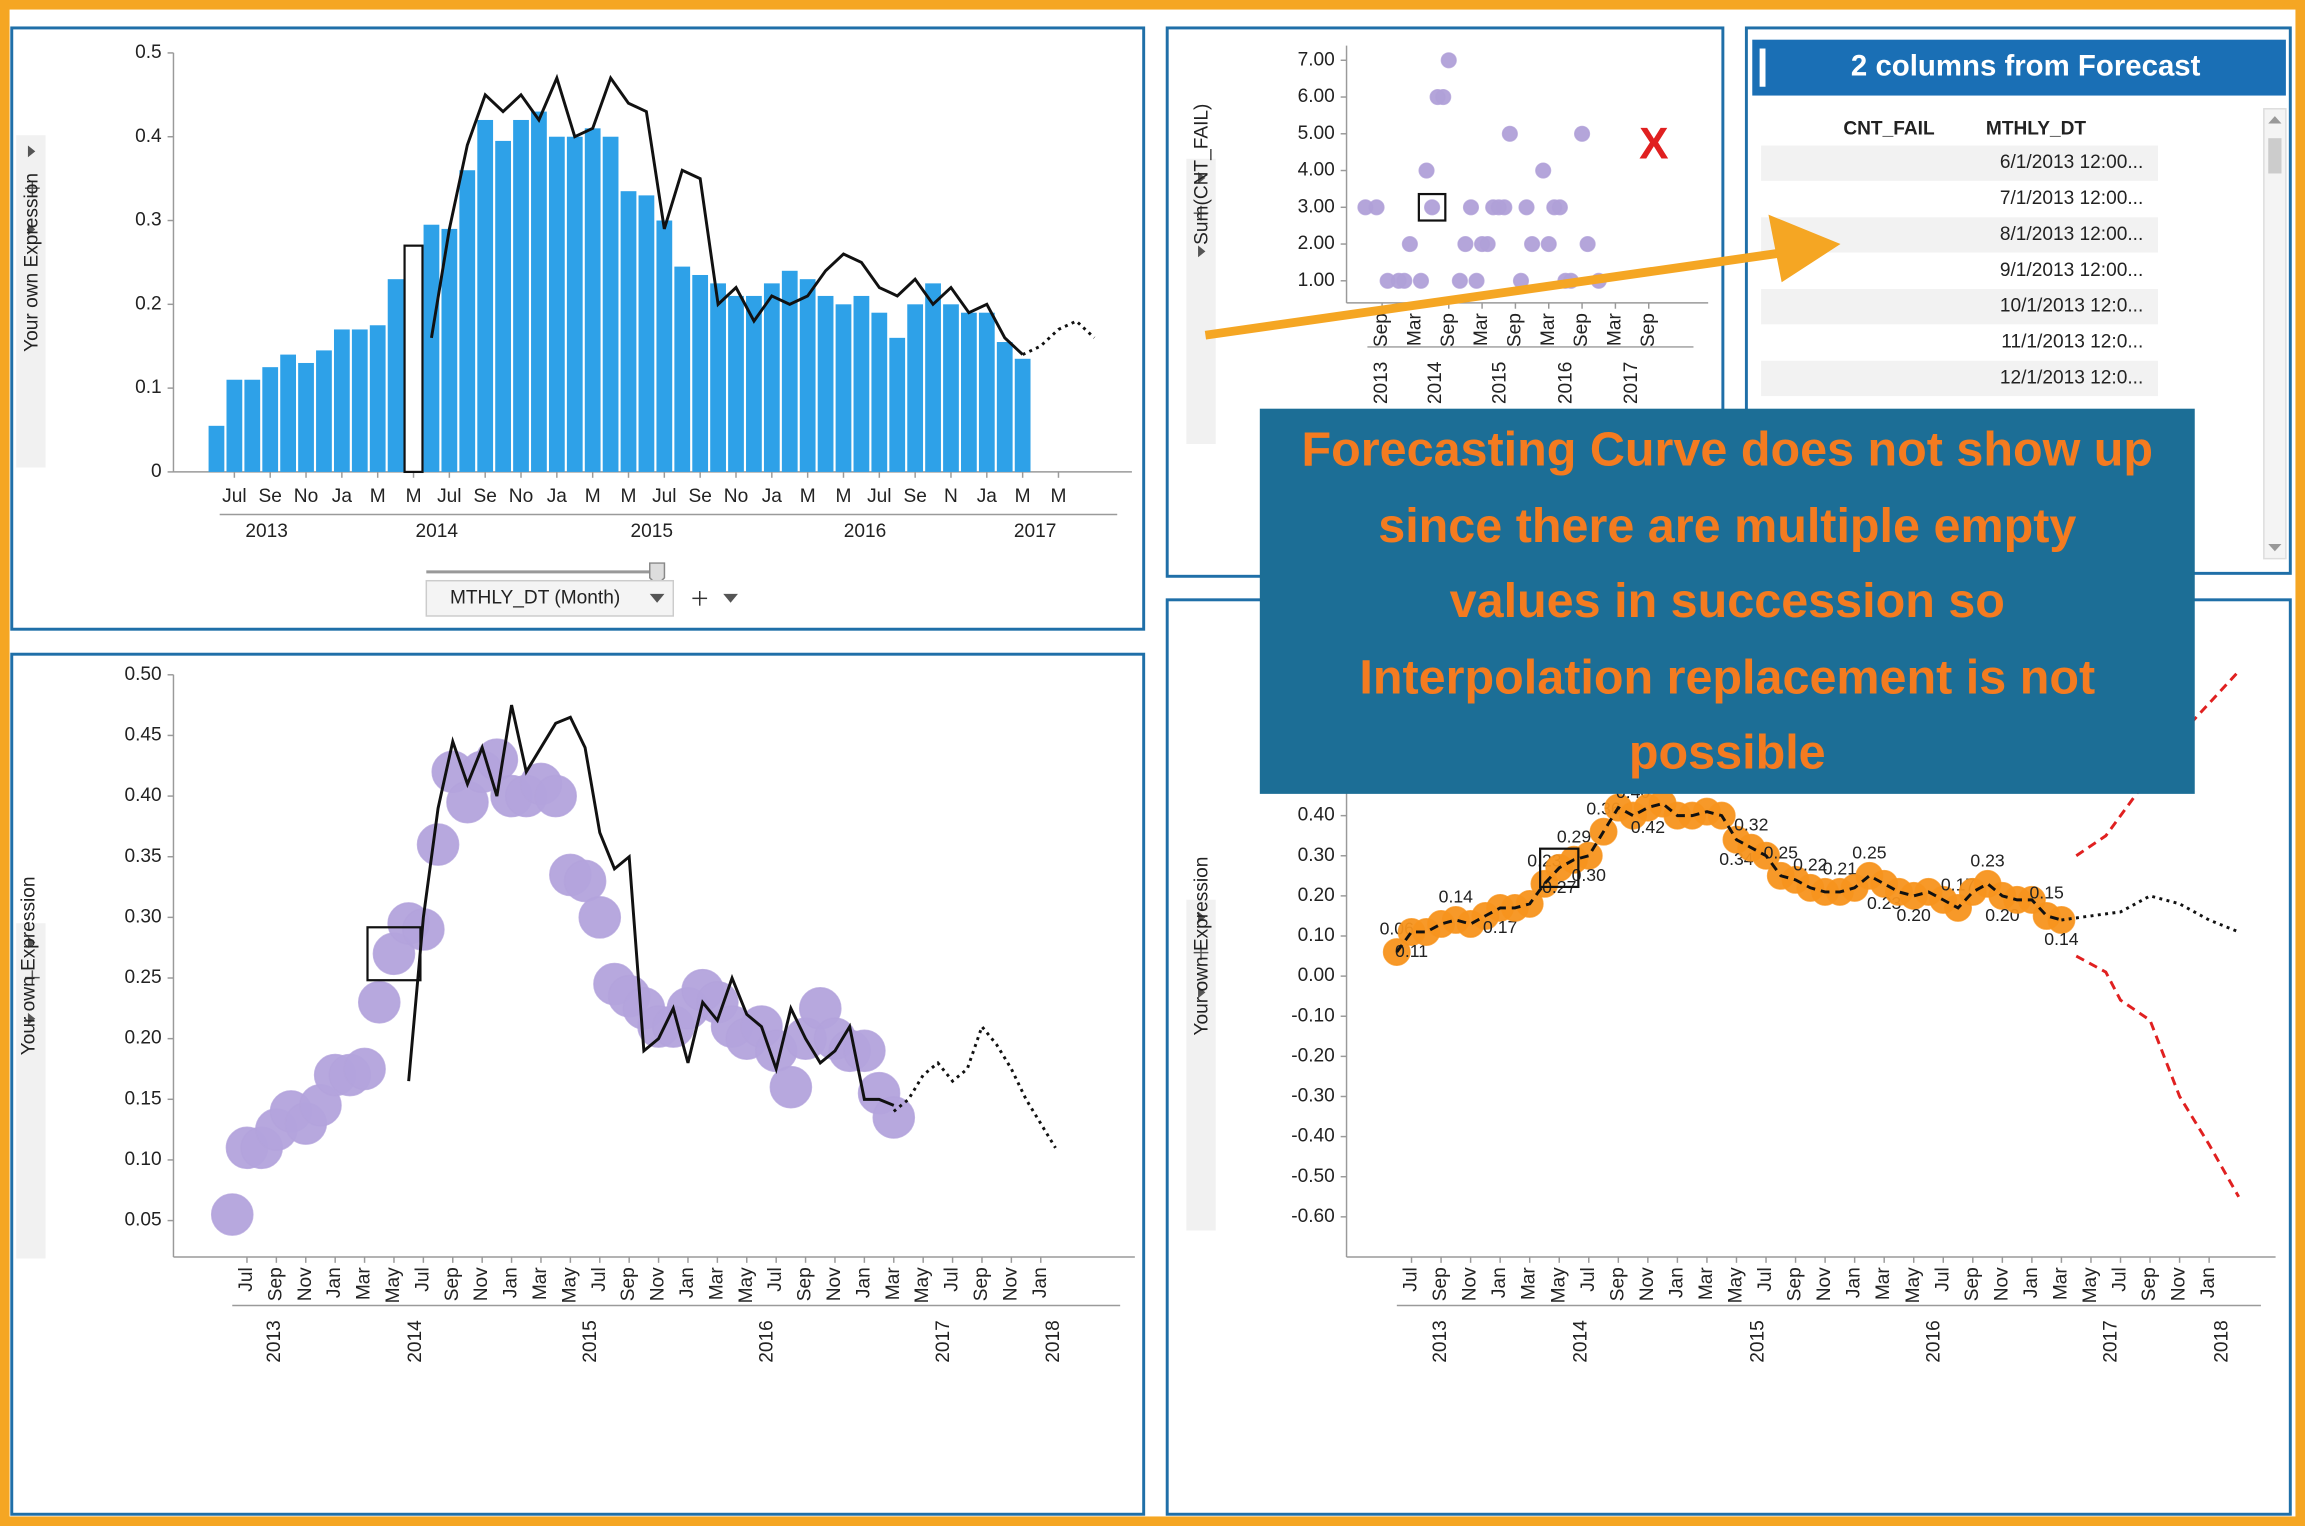 Image resolution: width=2305 pixels, height=1526 pixels. I want to click on y-tick-label: 0.2, so click(148, 303).